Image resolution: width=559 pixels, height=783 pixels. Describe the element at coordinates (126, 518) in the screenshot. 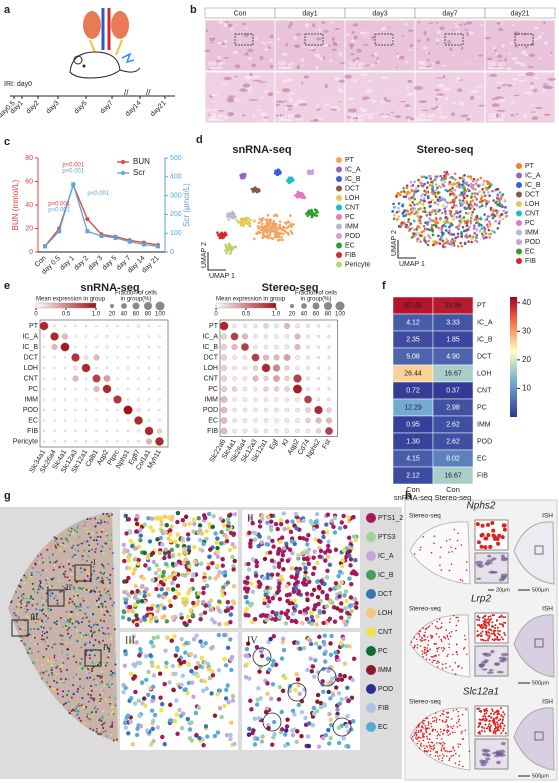

I see `inset-label: I` at that location.